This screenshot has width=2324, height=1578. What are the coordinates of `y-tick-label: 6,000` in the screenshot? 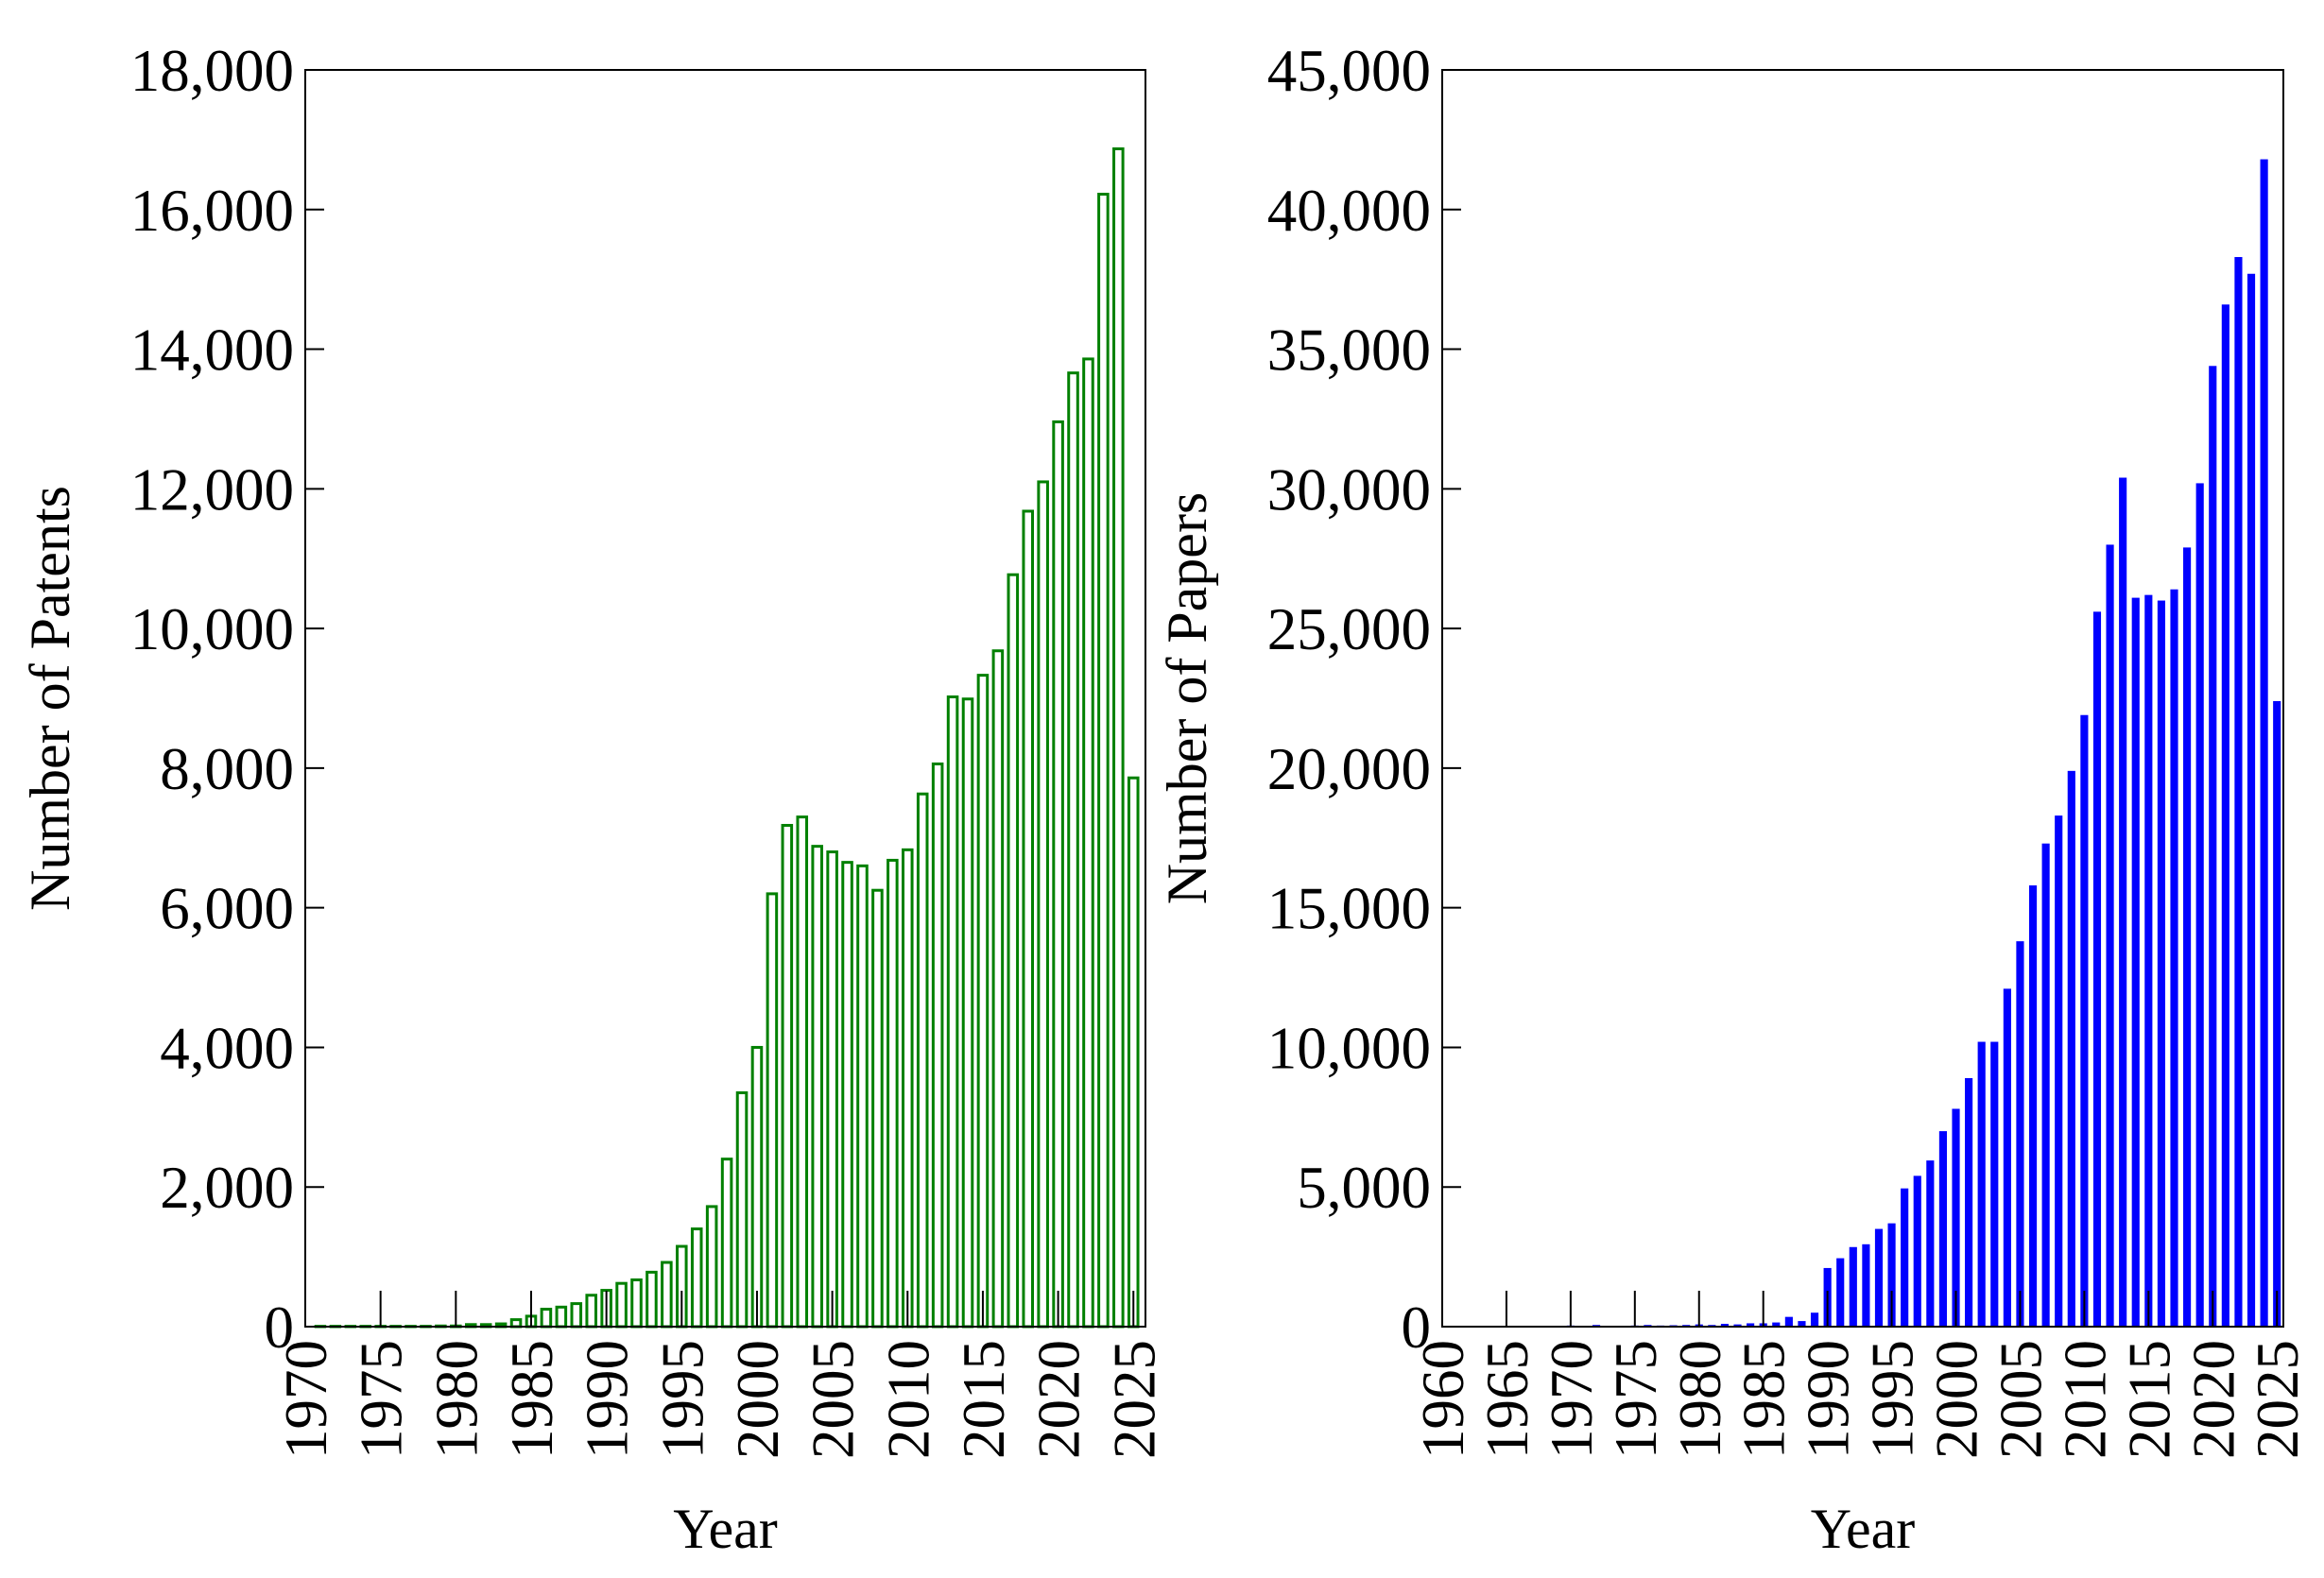 It's located at (227, 909).